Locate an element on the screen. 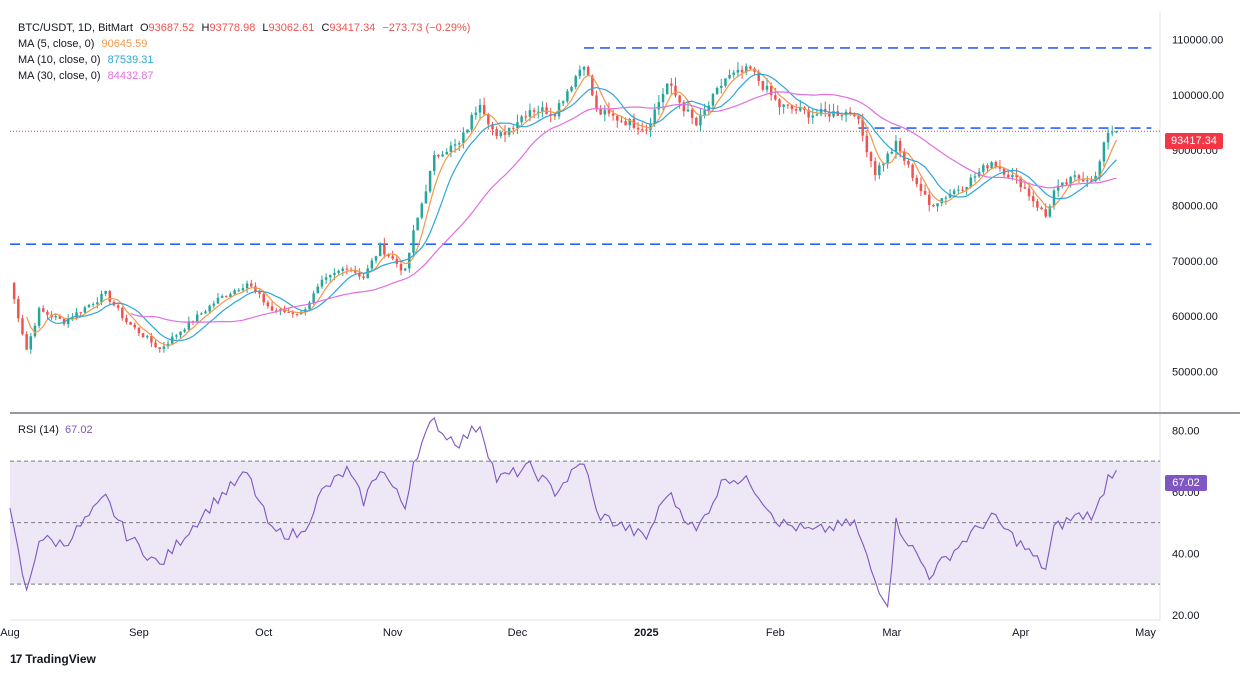 The height and width of the screenshot is (679, 1256). price-tick-label: 60000.00 is located at coordinates (1195, 317).